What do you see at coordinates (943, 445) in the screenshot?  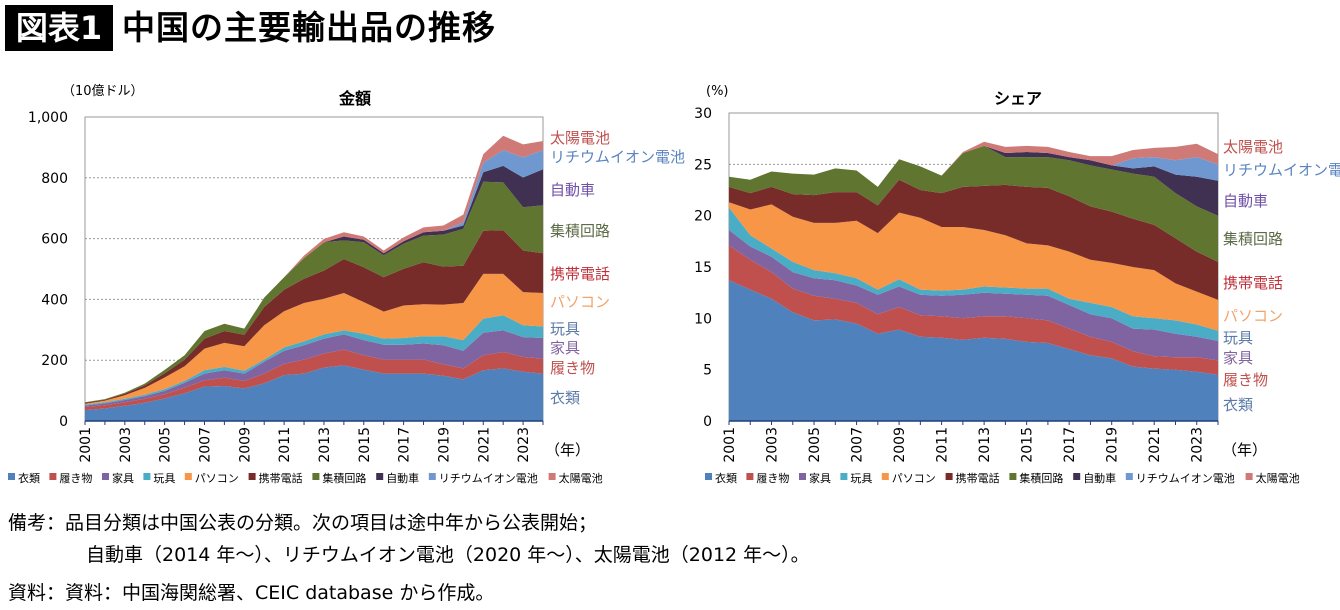 I see `x-tick-label: 2011` at bounding box center [943, 445].